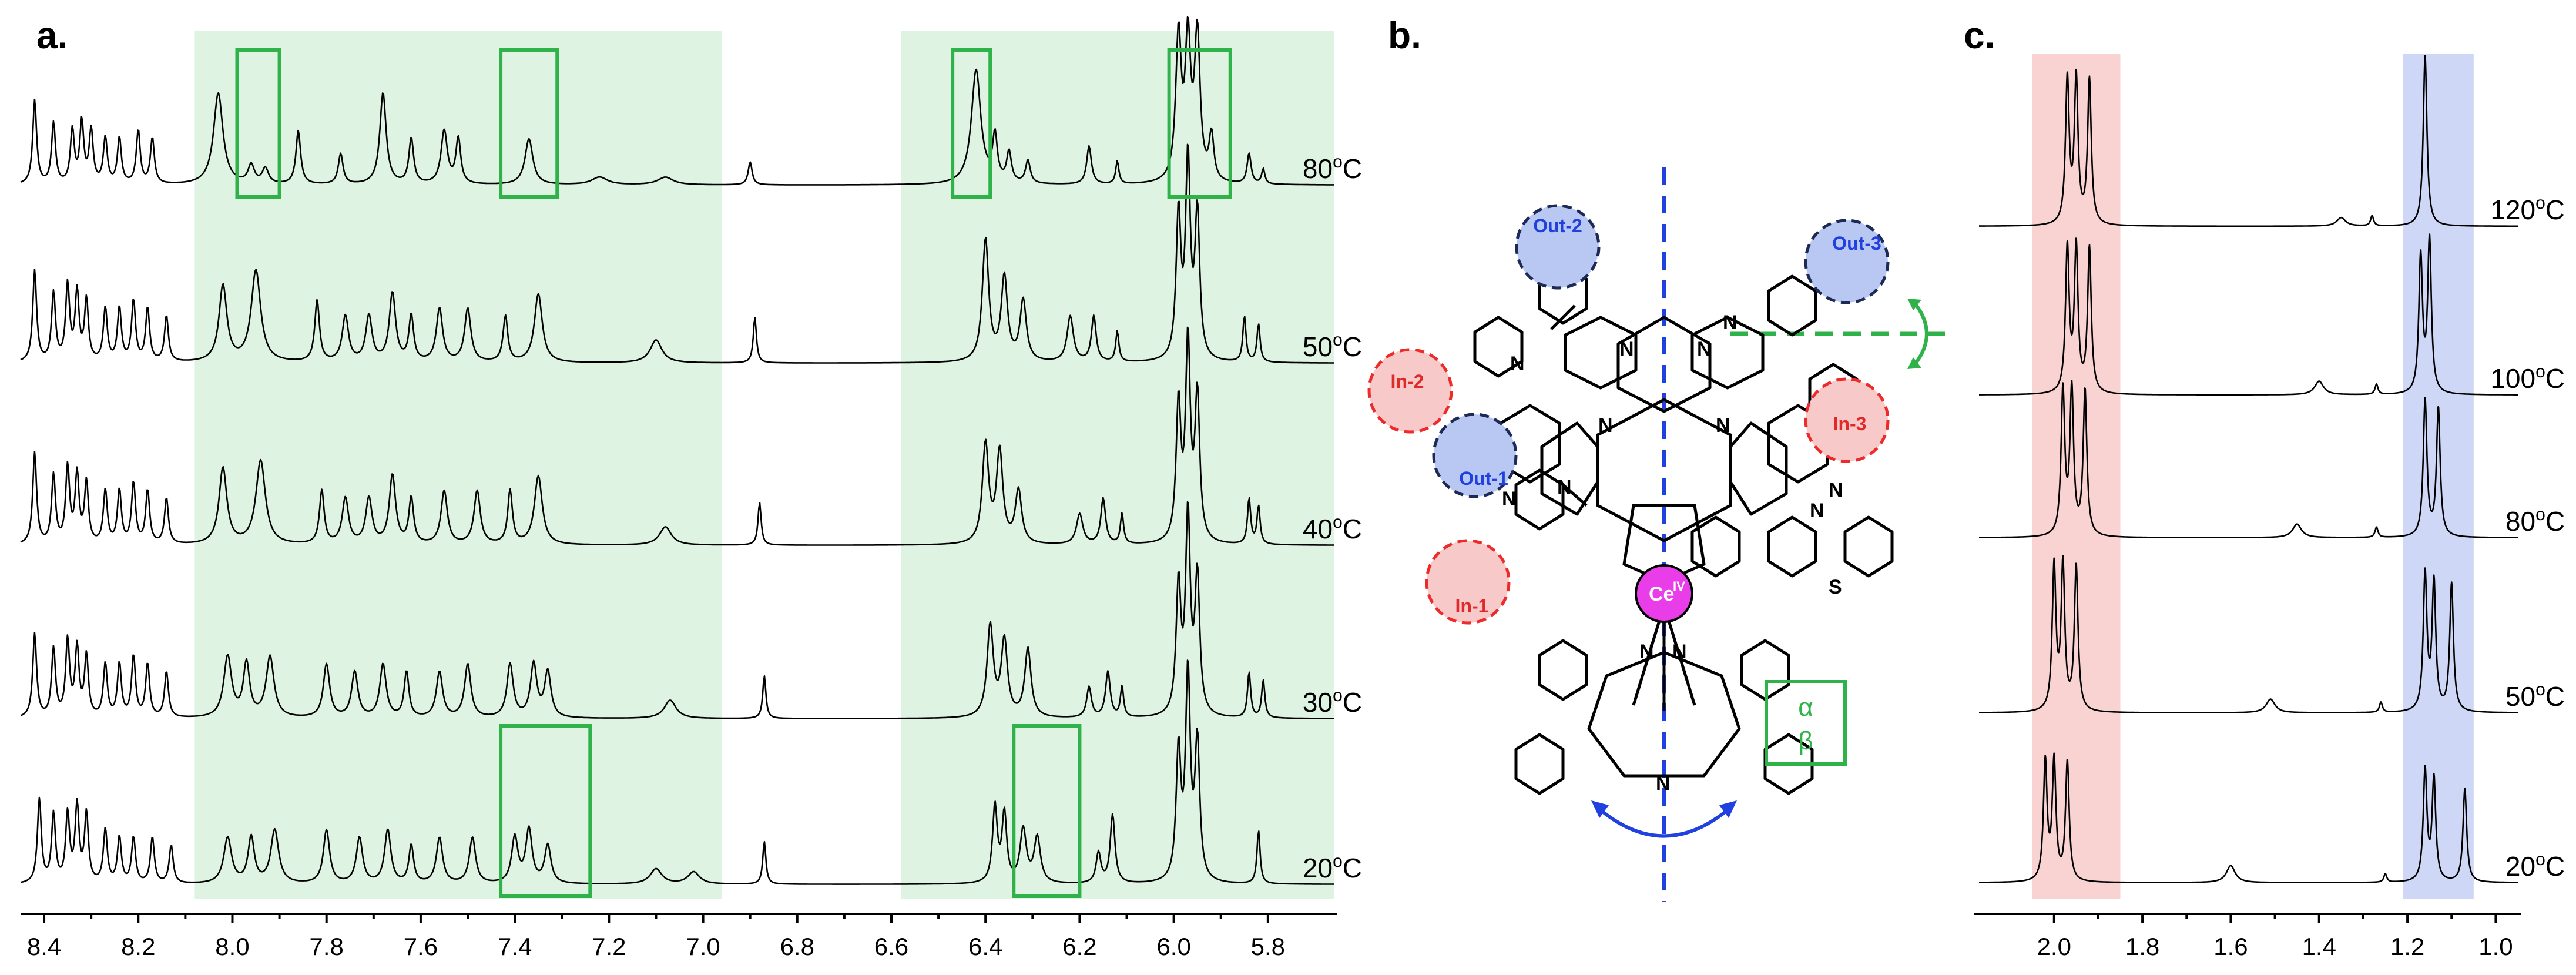 The width and height of the screenshot is (2576, 975). What do you see at coordinates (2495, 946) in the screenshot?
I see `x-tick-label-1.0: 1.0` at bounding box center [2495, 946].